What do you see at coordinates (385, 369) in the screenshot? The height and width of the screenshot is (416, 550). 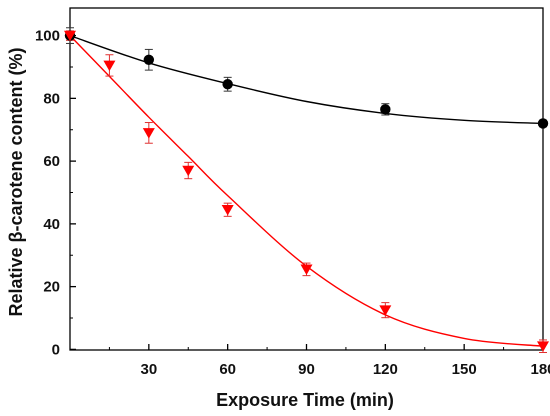 I see `x-tick-label: 120` at bounding box center [385, 369].